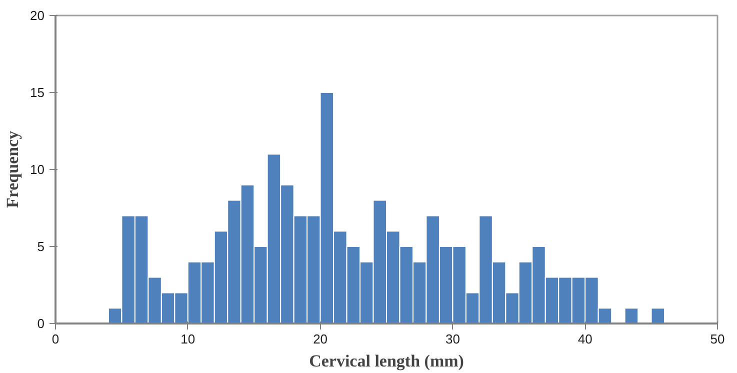  Describe the element at coordinates (37, 15) in the screenshot. I see `y-tick-label: 20` at that location.